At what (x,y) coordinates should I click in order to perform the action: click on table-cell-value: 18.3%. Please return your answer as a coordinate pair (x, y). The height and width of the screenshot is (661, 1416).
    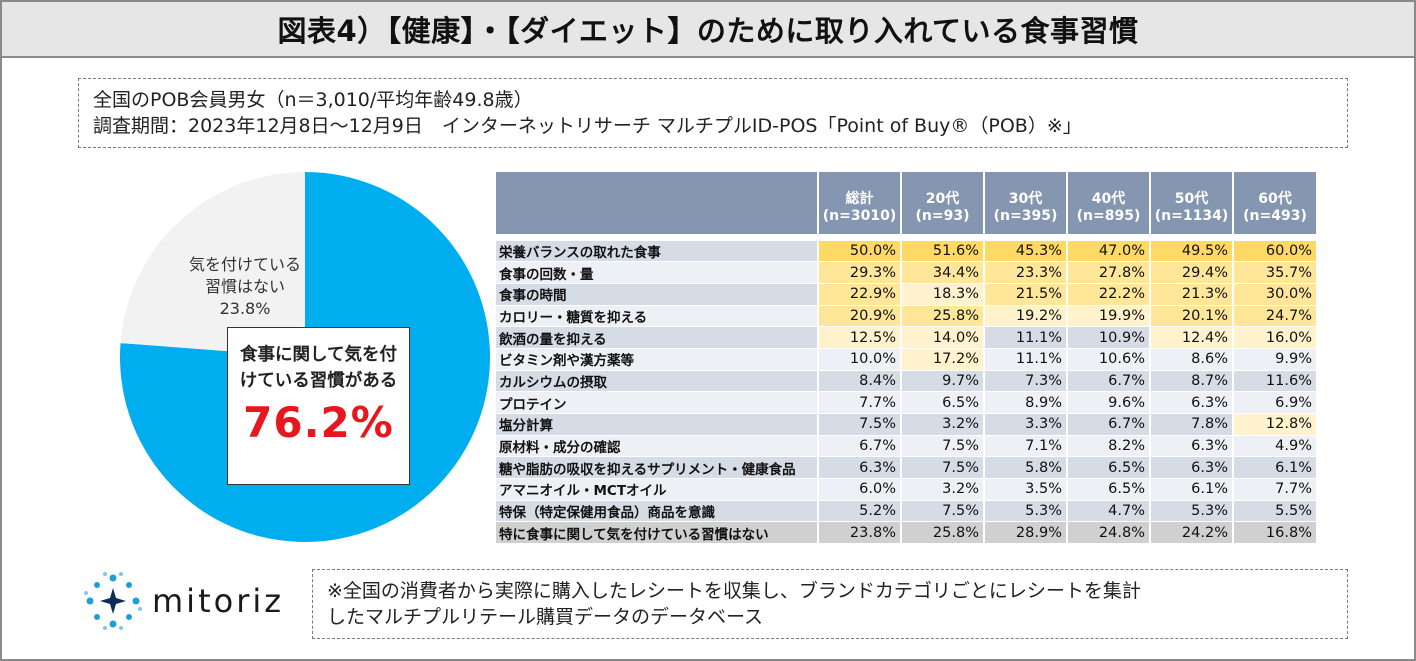
    Looking at the image, I should click on (943, 294).